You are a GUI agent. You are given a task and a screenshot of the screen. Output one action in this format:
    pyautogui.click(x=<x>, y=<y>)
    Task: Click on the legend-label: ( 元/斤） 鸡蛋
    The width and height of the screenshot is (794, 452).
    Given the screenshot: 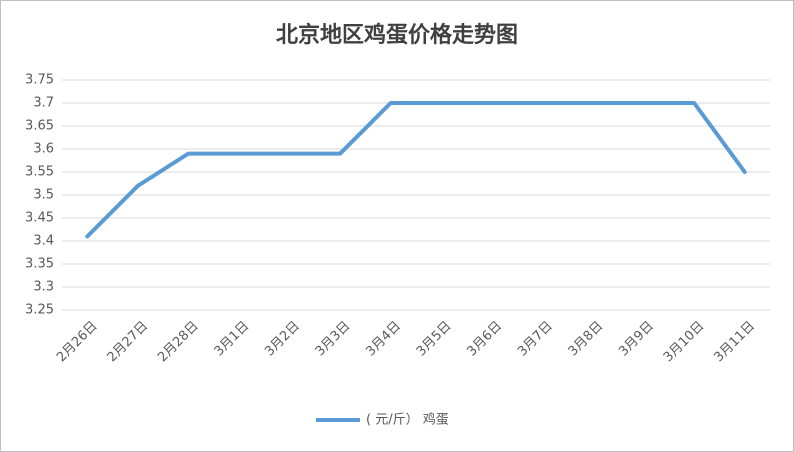 What is the action you would take?
    pyautogui.click(x=407, y=420)
    